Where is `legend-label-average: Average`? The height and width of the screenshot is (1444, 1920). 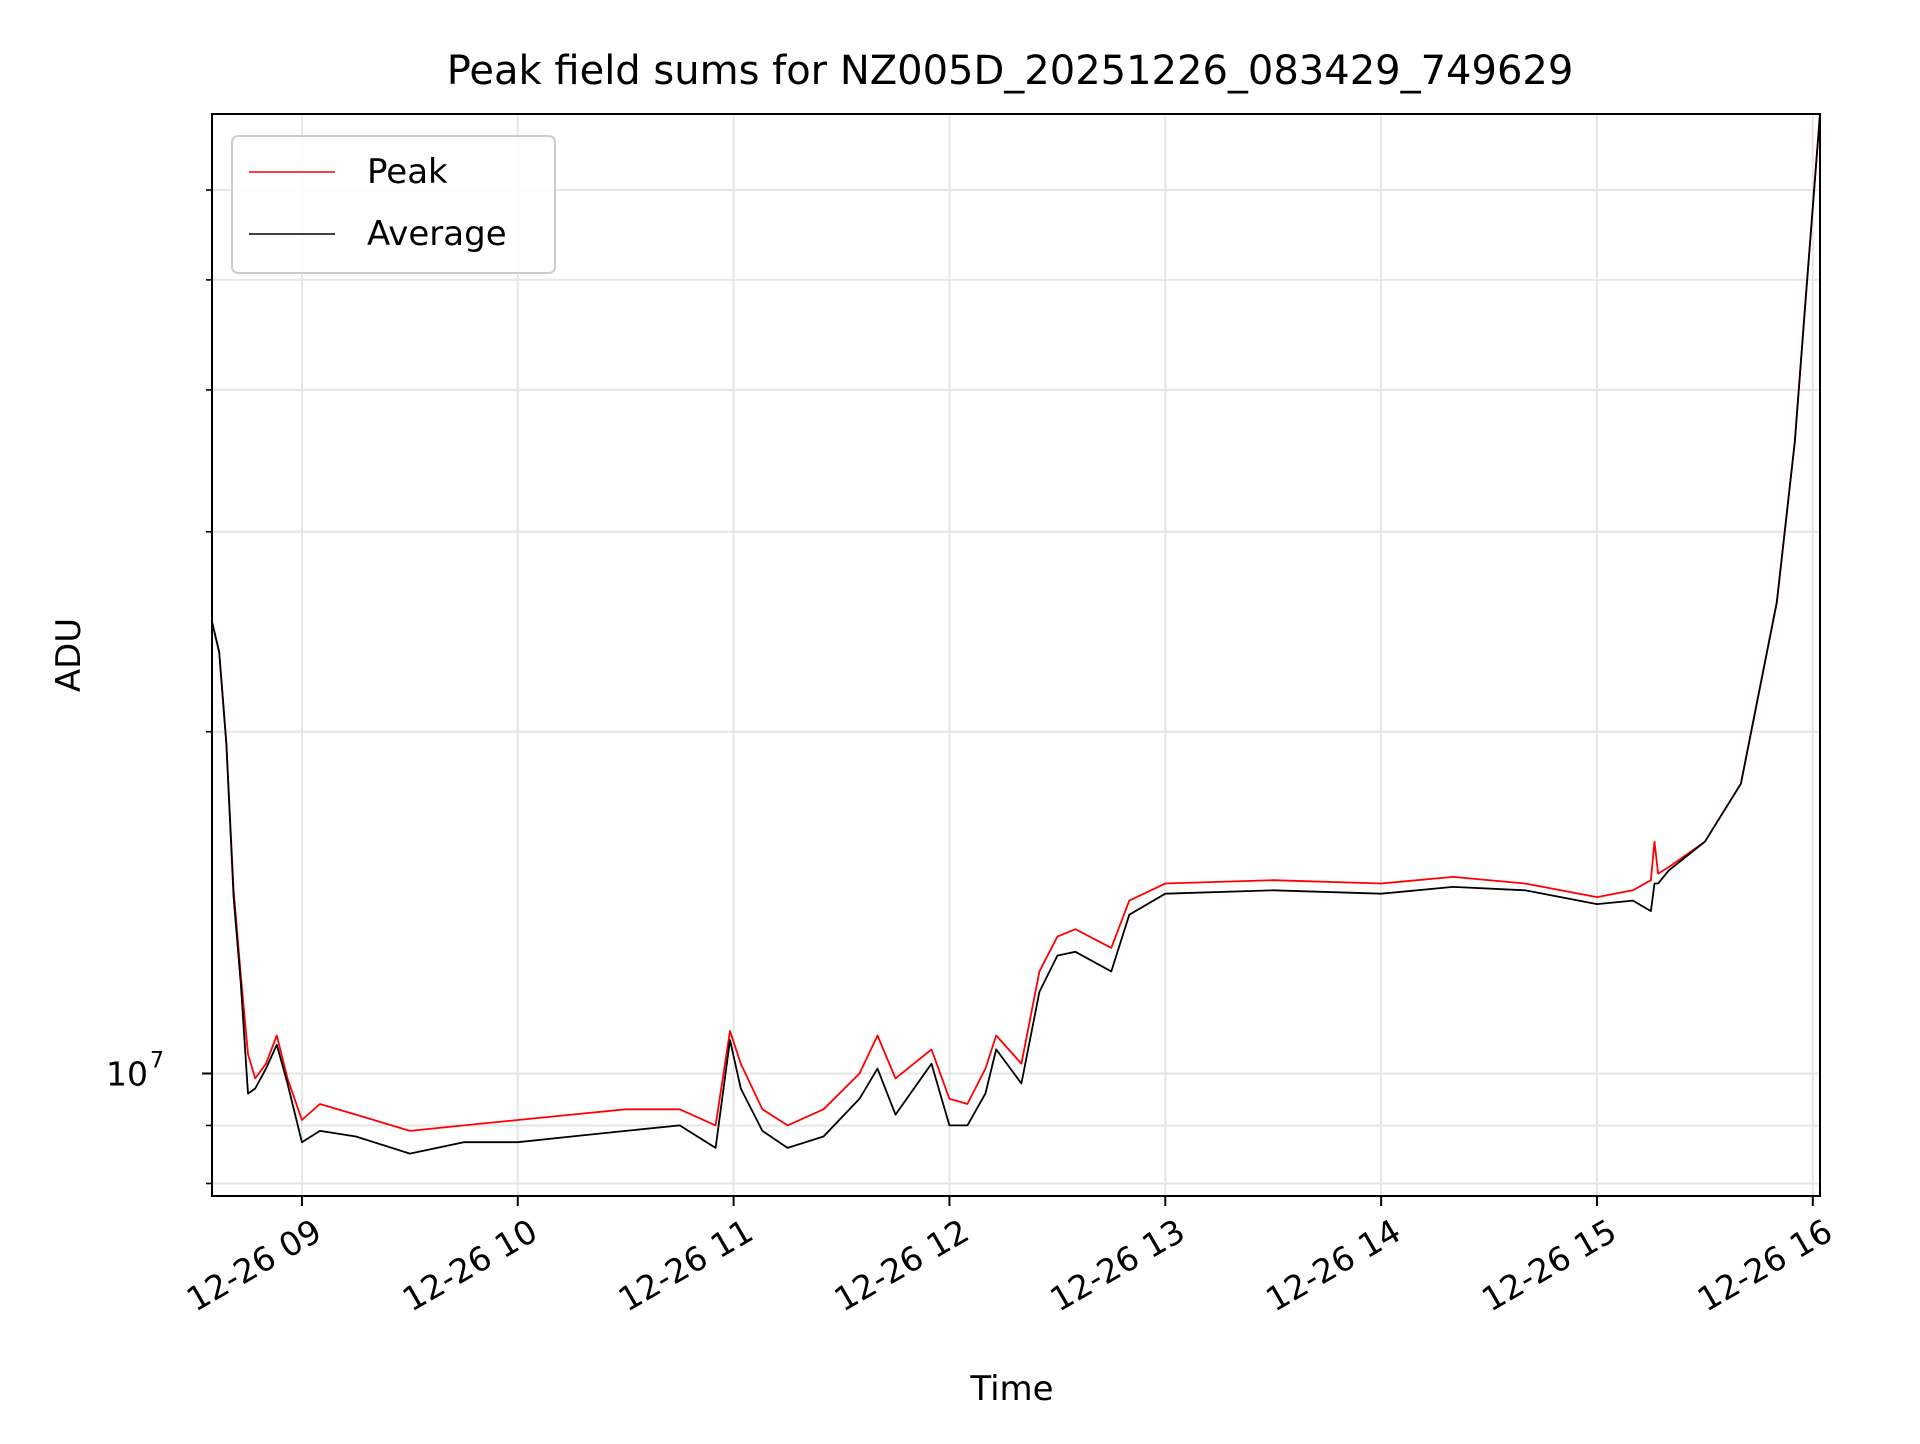
legend-label-average: Average is located at coordinates (437, 234).